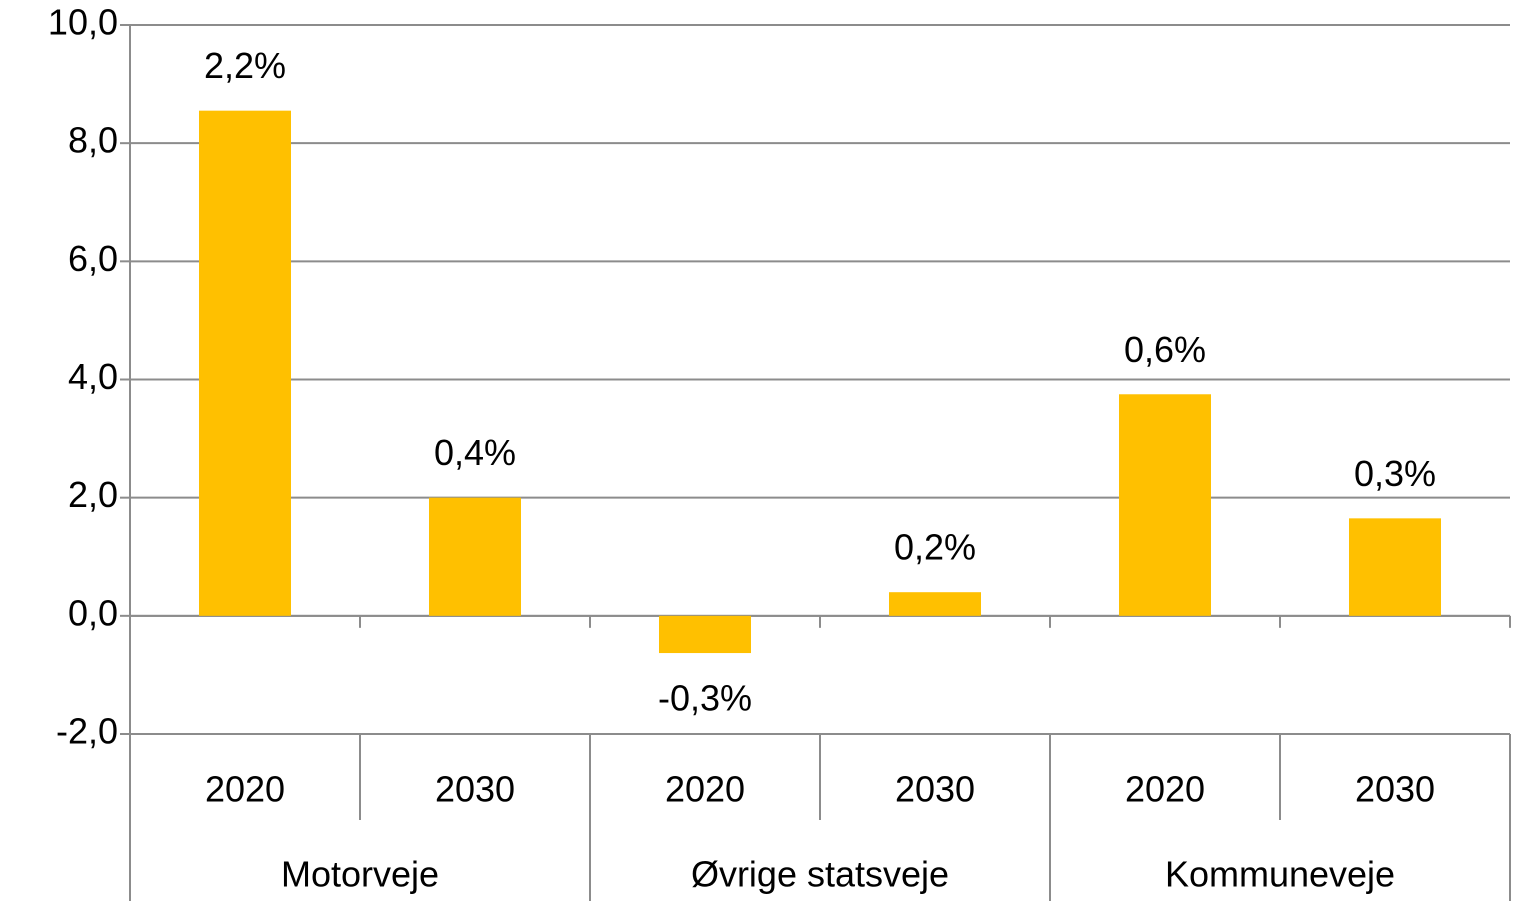 The width and height of the screenshot is (1518, 901). I want to click on bar-annotation: 0,4%, so click(475, 452).